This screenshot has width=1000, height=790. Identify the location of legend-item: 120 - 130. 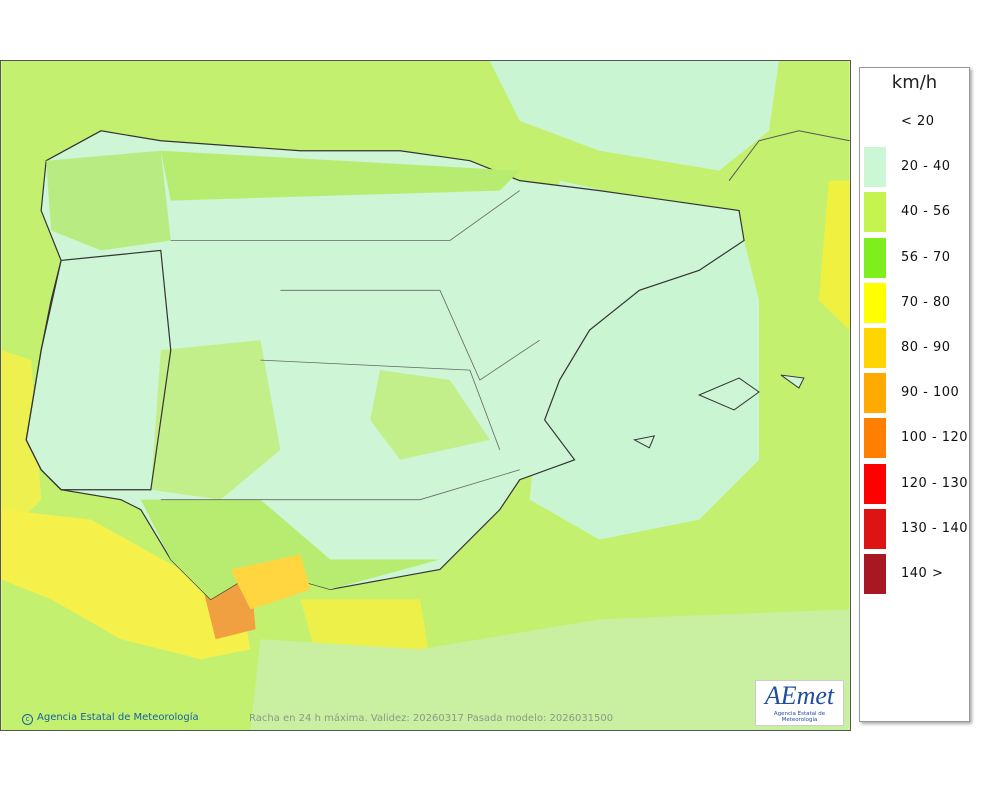
(916, 483).